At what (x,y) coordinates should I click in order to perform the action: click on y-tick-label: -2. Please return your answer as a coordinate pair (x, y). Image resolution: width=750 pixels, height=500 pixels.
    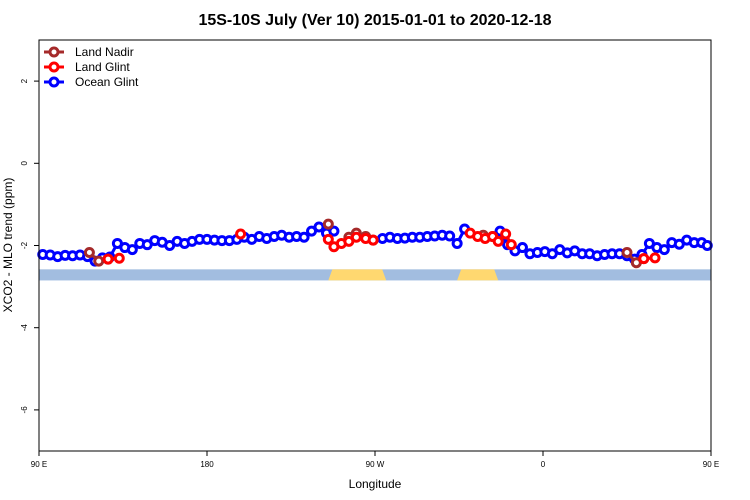
    Looking at the image, I should click on (24, 245).